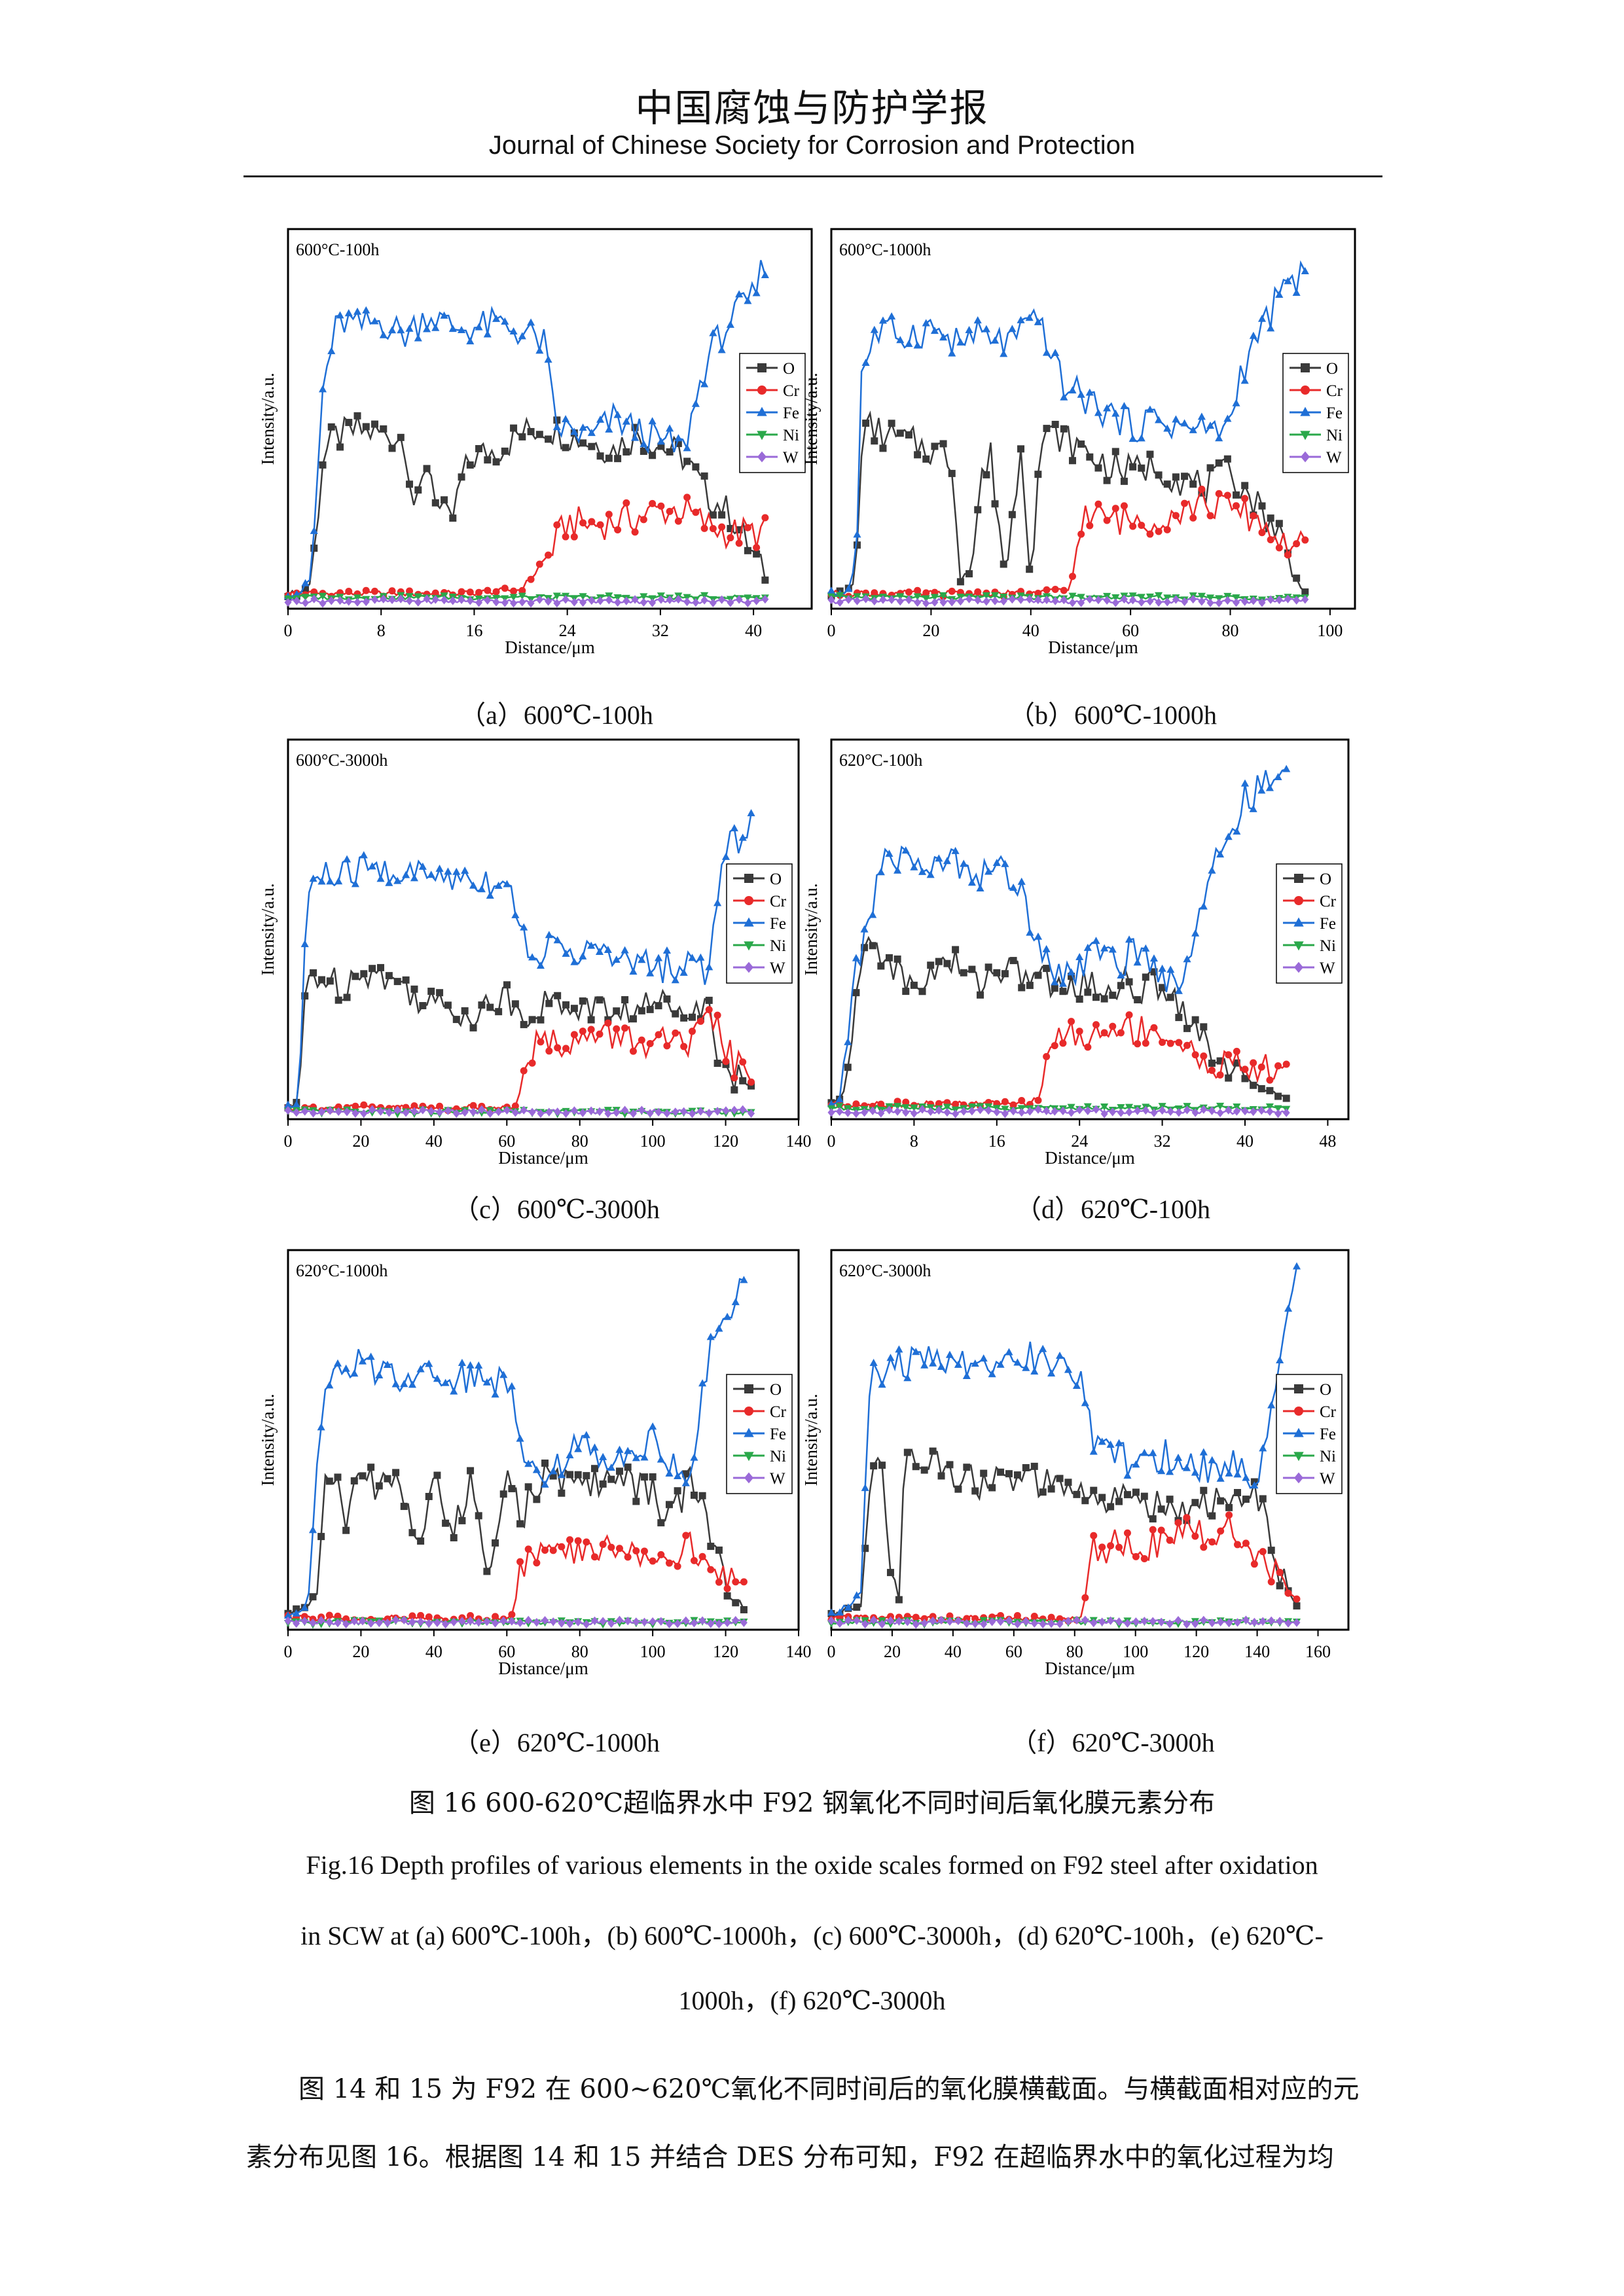 The height and width of the screenshot is (2296, 1624). Describe the element at coordinates (749, 967) in the screenshot. I see `data-point-w-legend` at that location.